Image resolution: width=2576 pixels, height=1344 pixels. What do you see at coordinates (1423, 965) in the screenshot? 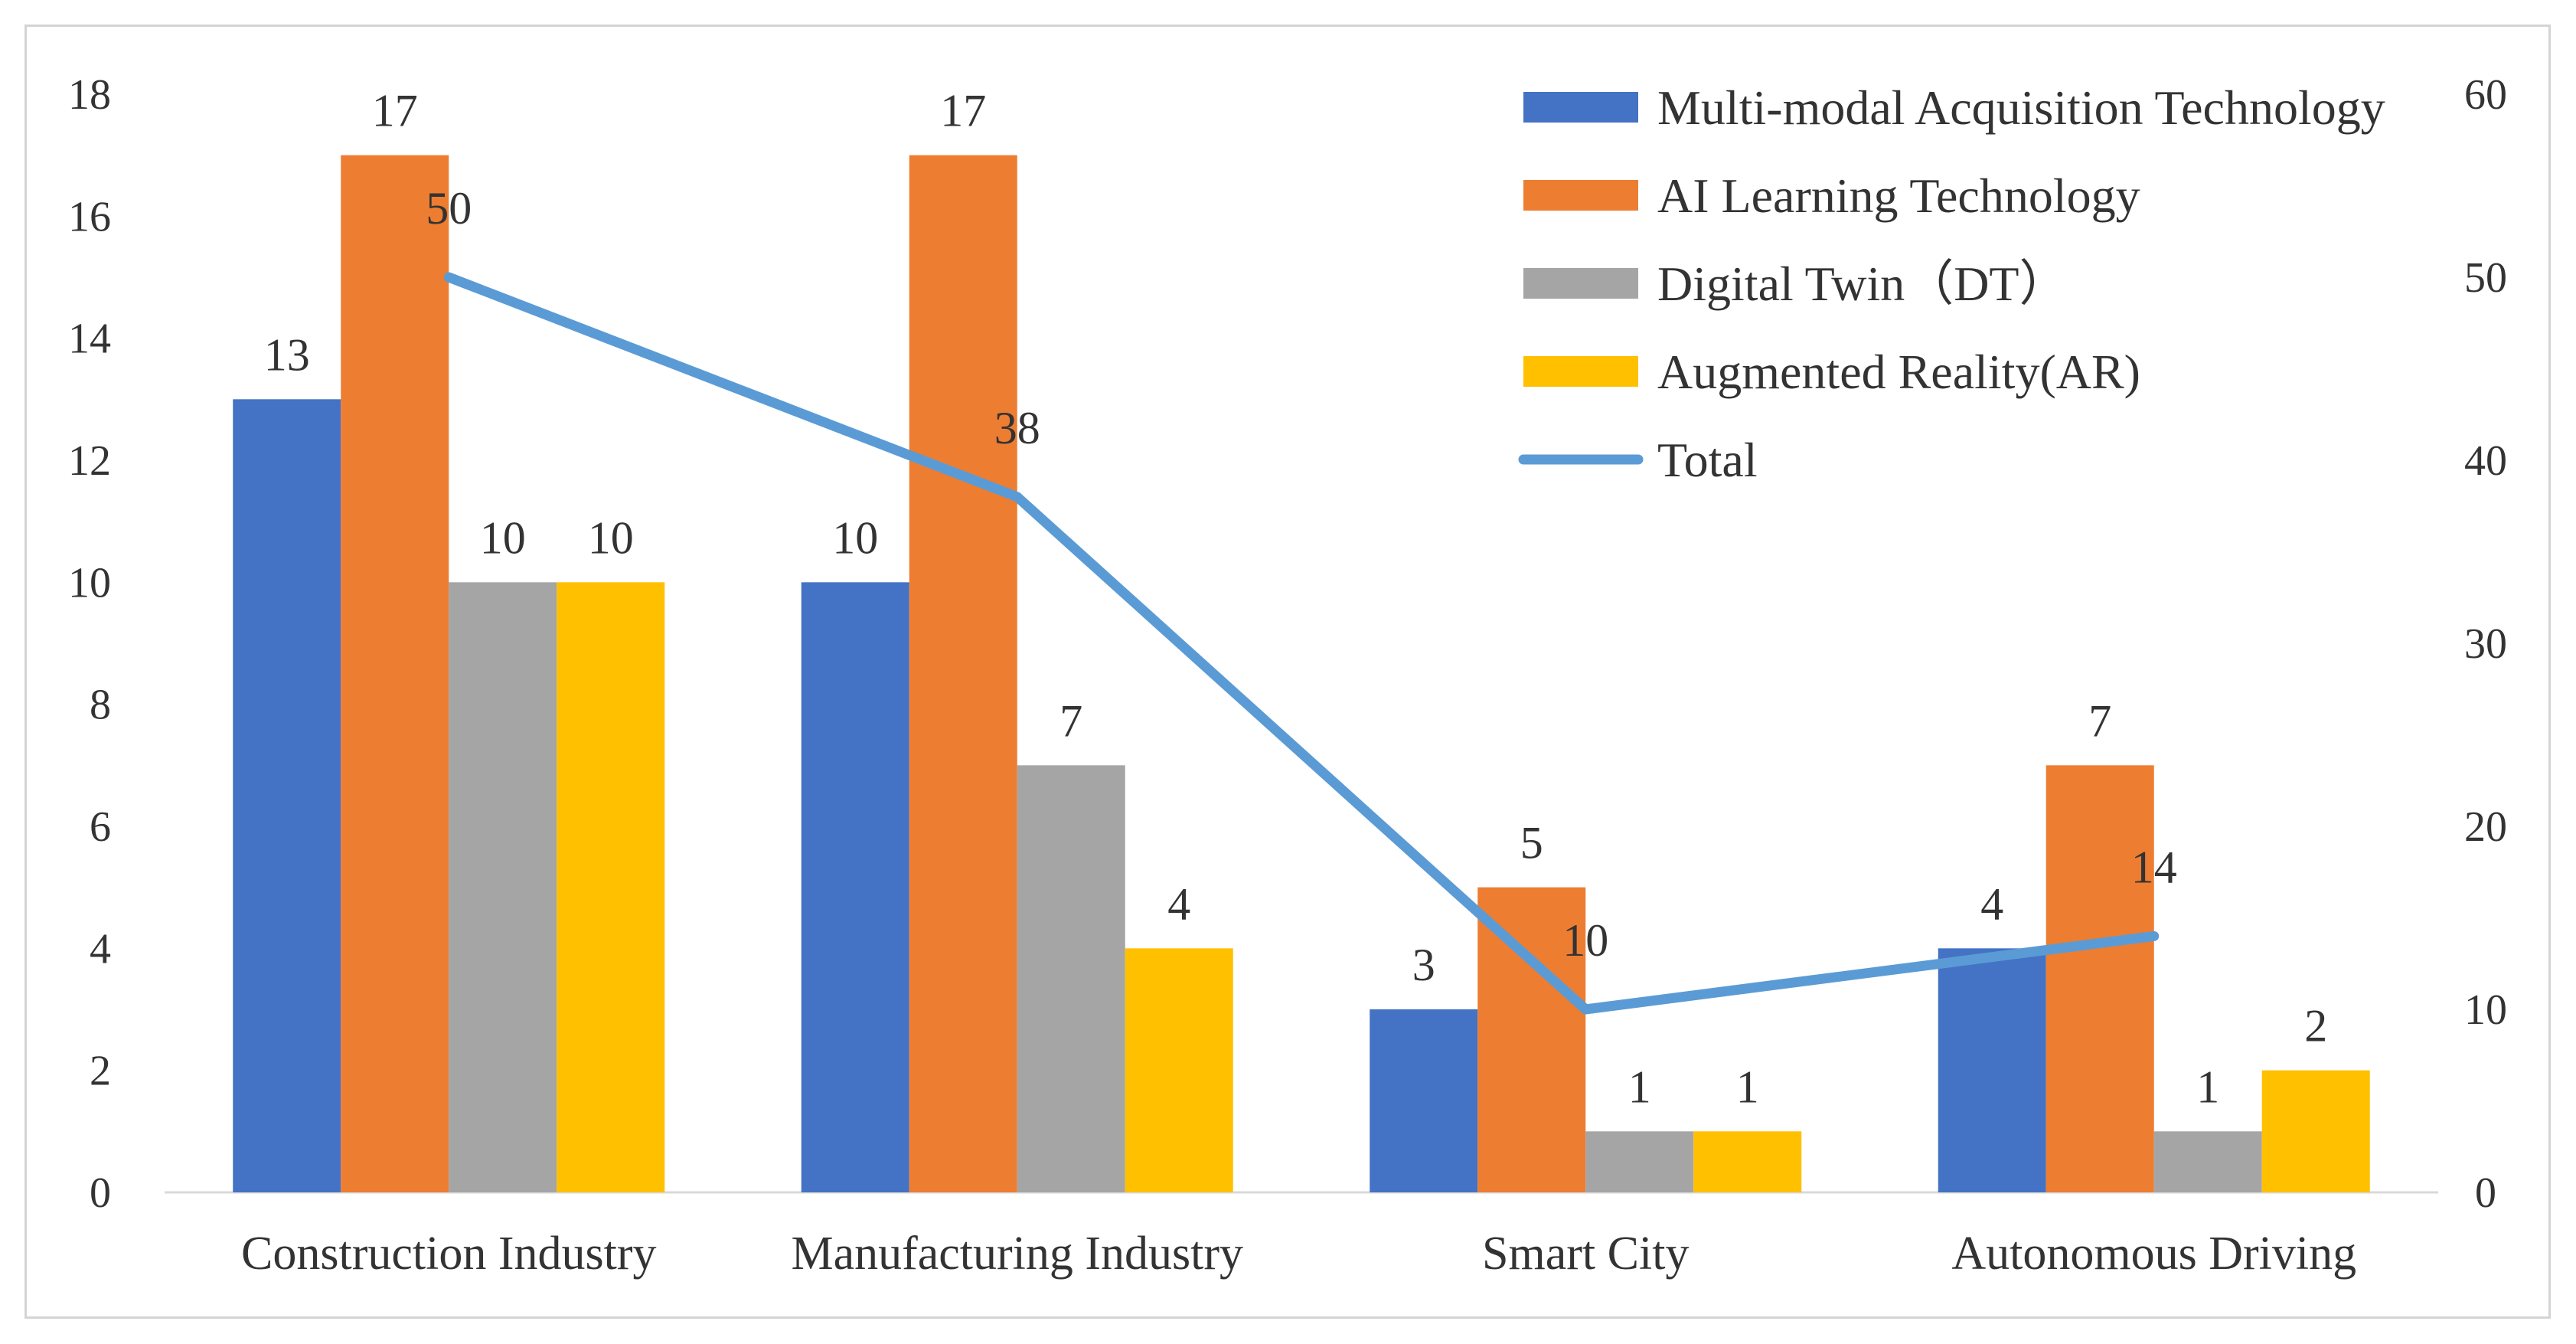
I see `bar-data-label: 3` at bounding box center [1423, 965].